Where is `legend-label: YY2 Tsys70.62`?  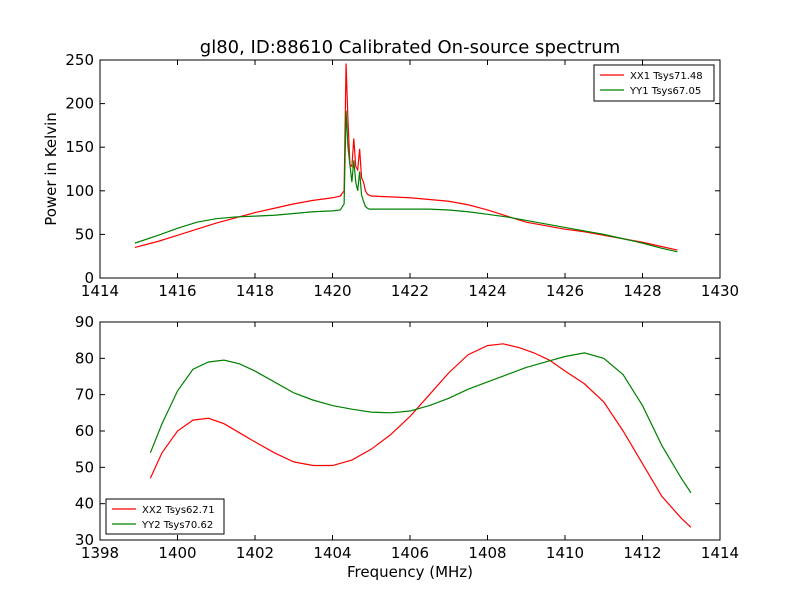 legend-label: YY2 Tsys70.62 is located at coordinates (177, 525).